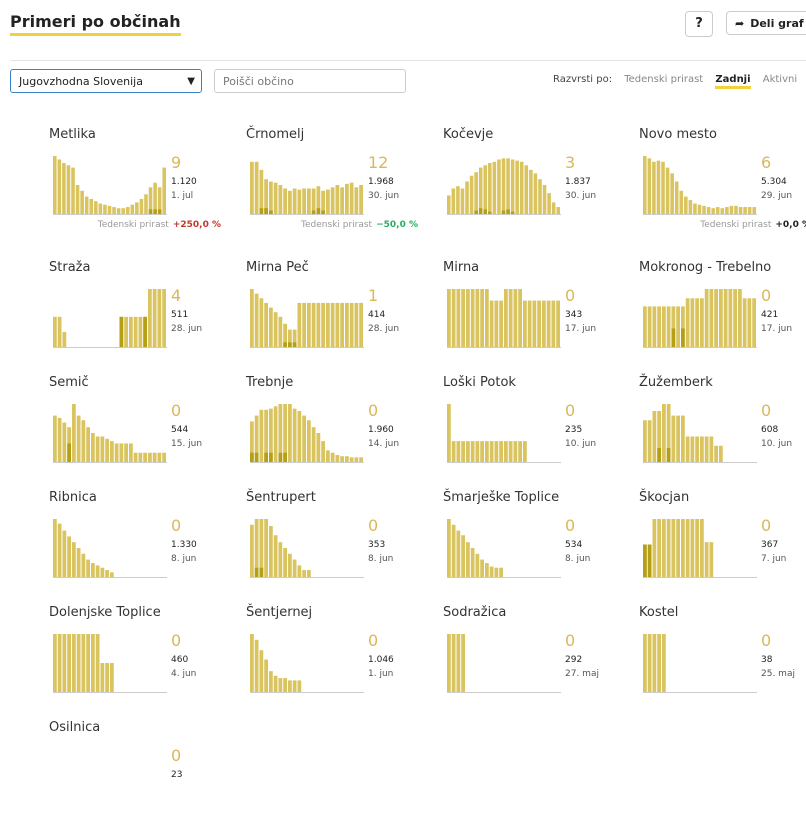 The width and height of the screenshot is (806, 830). I want to click on municipality-card: Straža 4 511 28. jun, so click(139, 315).